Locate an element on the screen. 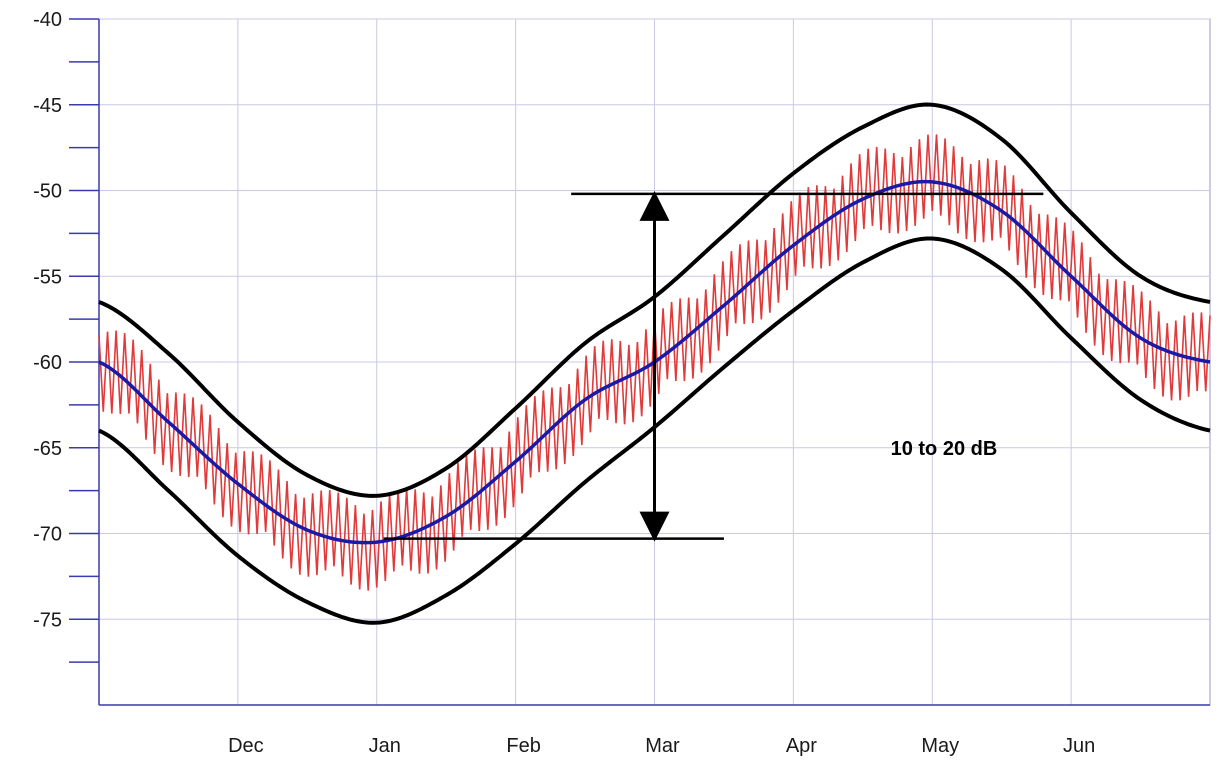  x-tick-label: Jan is located at coordinates (385, 746).